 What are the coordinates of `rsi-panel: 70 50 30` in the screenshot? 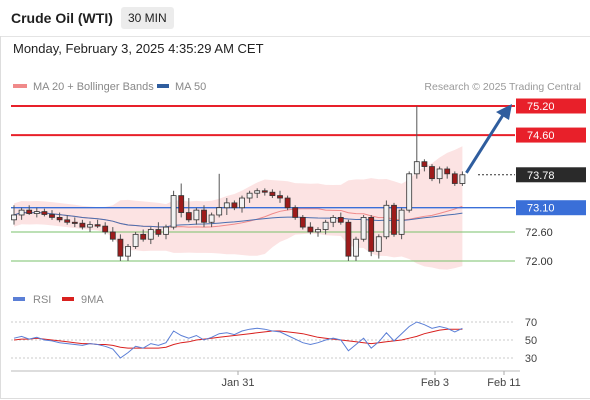 It's located at (274, 341).